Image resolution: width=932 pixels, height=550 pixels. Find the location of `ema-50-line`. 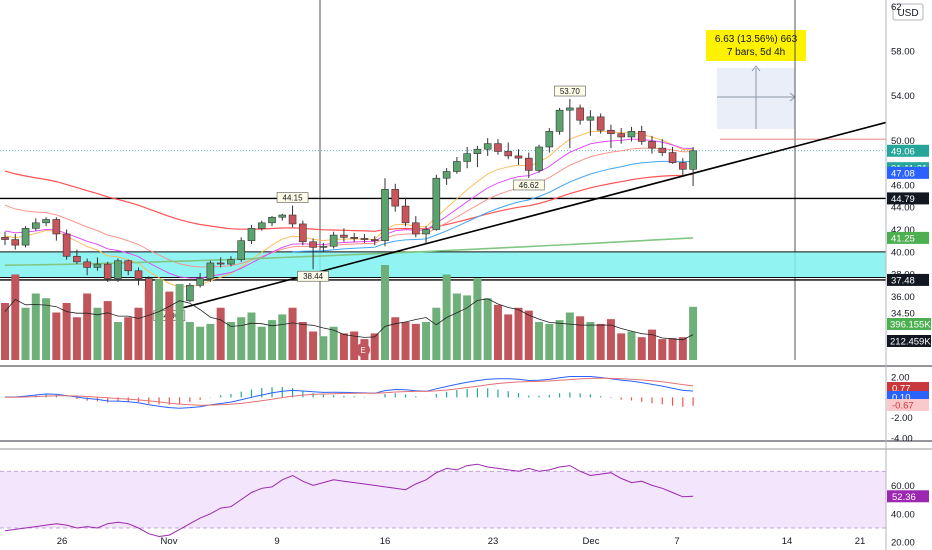

ema-50-line is located at coordinates (349, 201).